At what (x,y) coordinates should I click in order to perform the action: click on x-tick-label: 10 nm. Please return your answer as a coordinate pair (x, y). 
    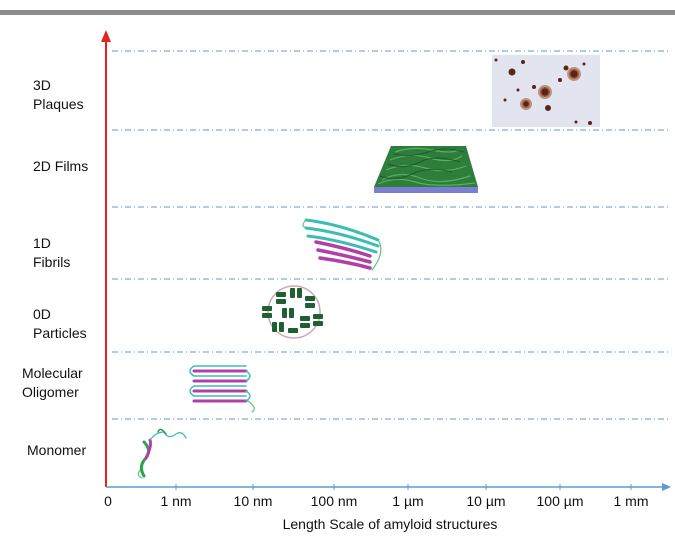
    Looking at the image, I should click on (253, 501).